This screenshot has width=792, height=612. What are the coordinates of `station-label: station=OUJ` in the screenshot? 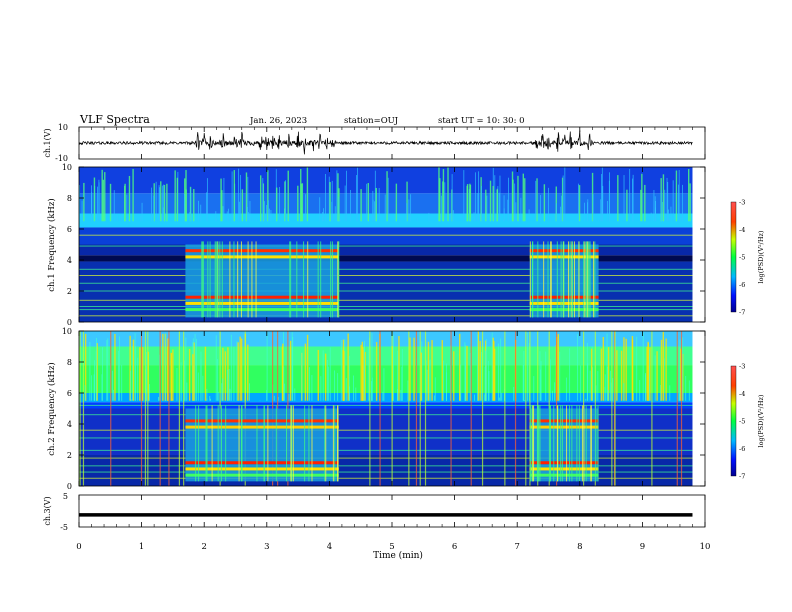 It's located at (371, 121).